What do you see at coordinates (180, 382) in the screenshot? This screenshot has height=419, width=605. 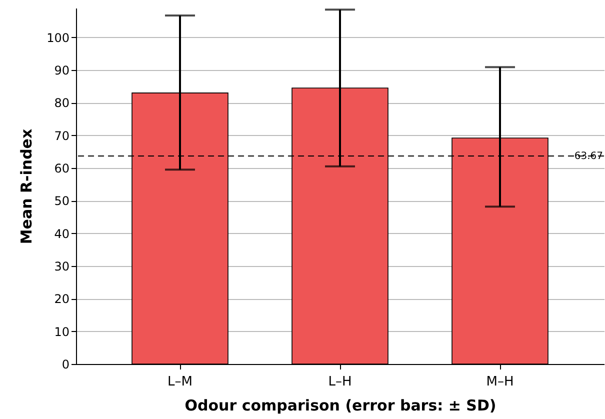 I see `x-tick-label: L–M` at bounding box center [180, 382].